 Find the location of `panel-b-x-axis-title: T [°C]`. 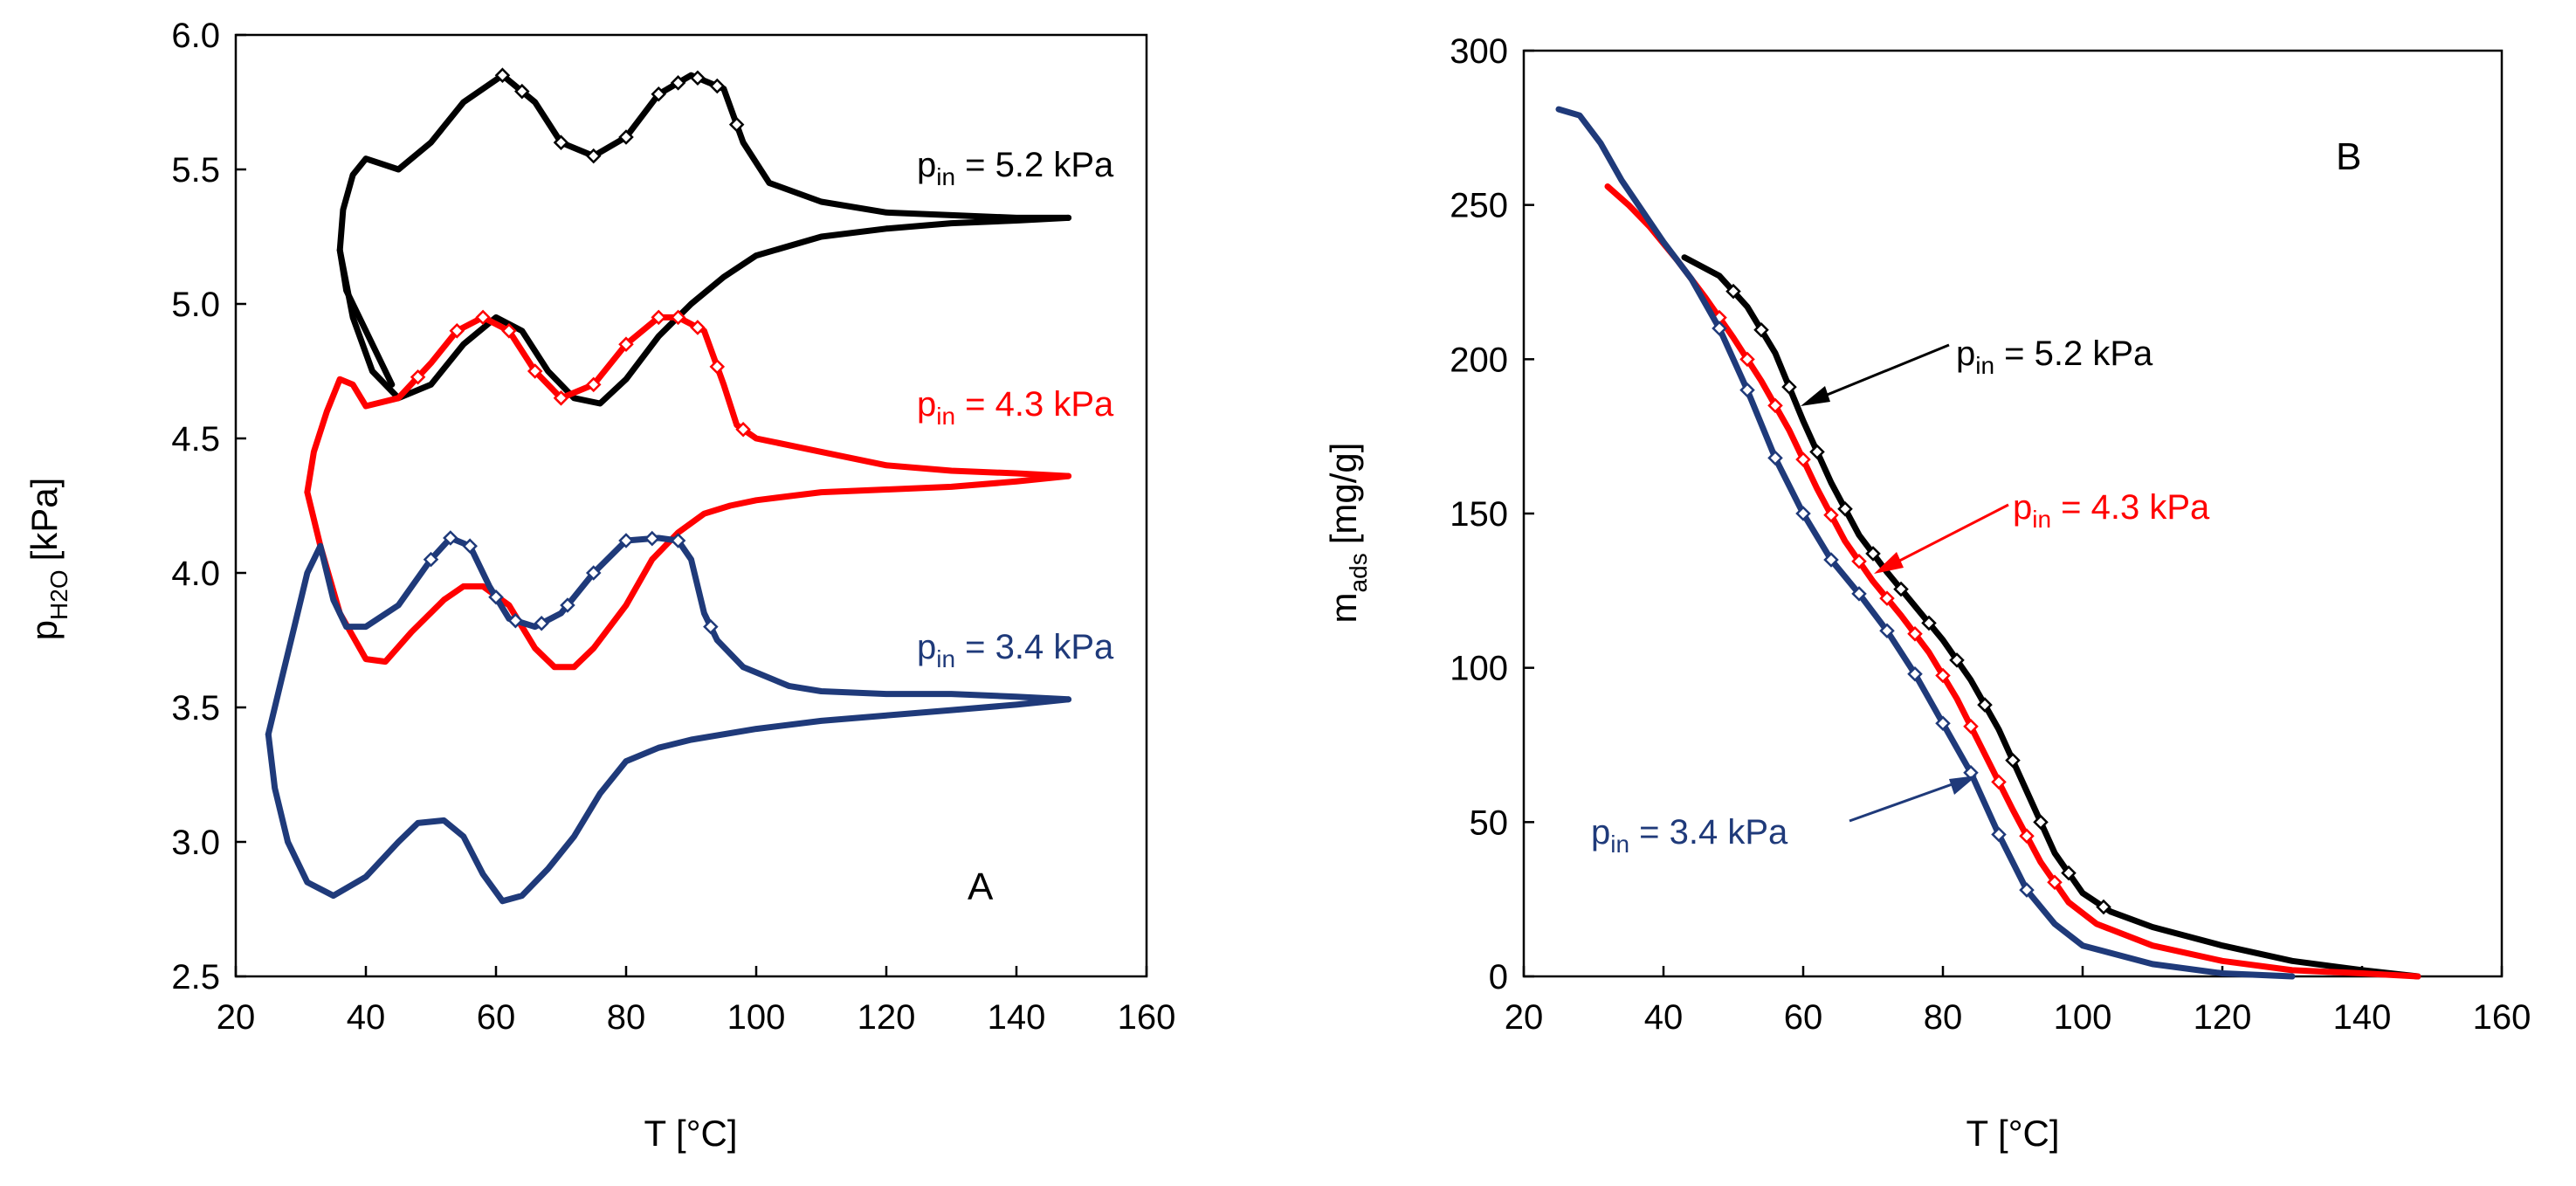

panel-b-x-axis-title: T [°C] is located at coordinates (2012, 1133).